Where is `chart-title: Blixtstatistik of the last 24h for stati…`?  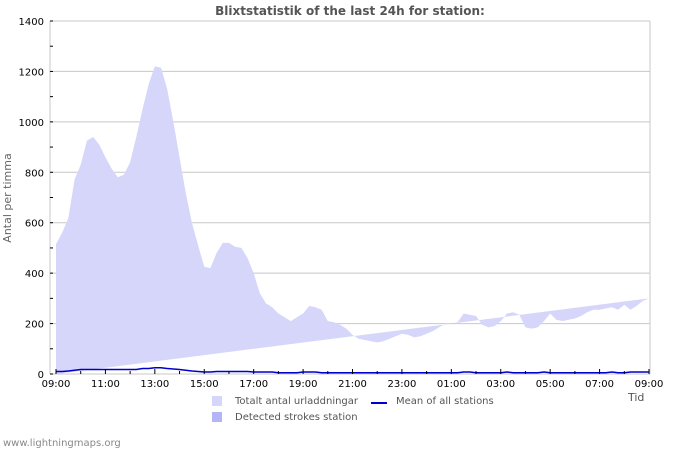
chart-title: Blixtstatistik of the last 24h for stati… is located at coordinates (350, 11).